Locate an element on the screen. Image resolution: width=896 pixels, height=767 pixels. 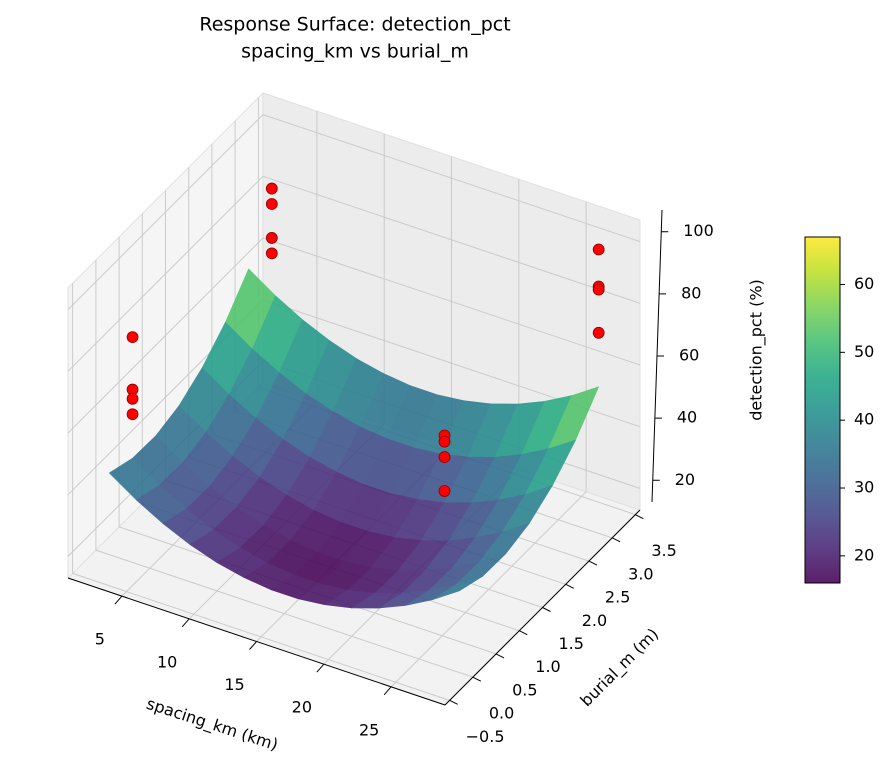
x-axis-label: spacing_km (km) is located at coordinates (212, 724).